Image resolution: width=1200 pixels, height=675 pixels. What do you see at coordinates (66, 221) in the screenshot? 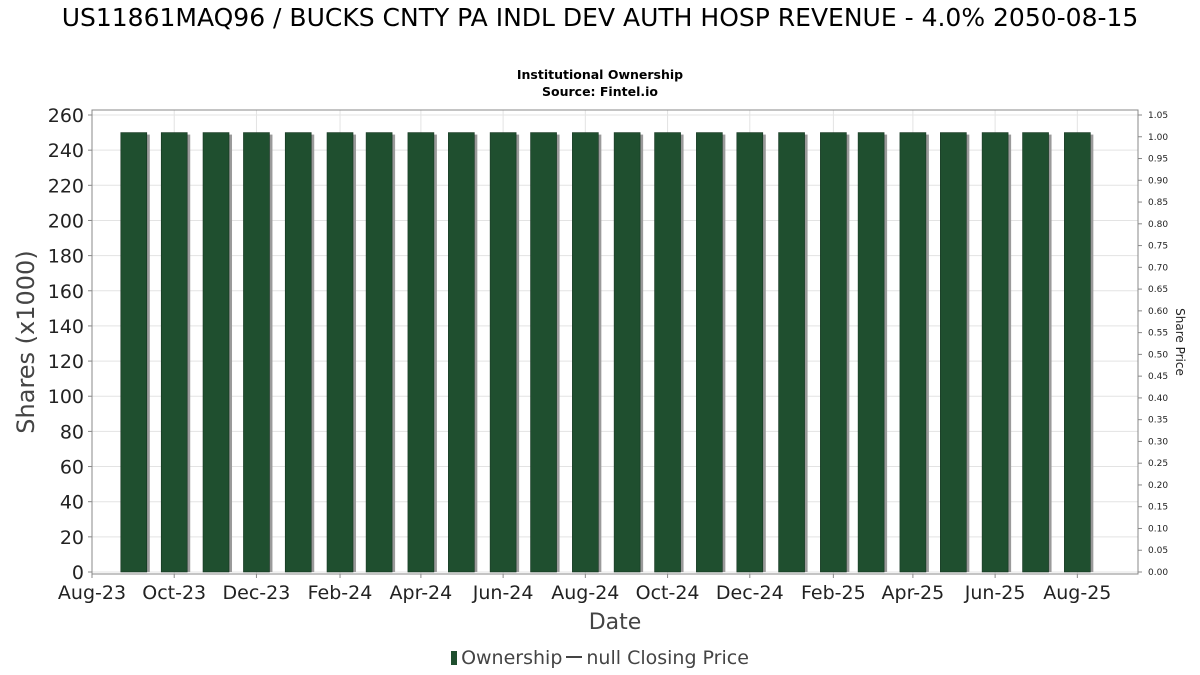
I see `y-tick-label: 200` at bounding box center [66, 221].